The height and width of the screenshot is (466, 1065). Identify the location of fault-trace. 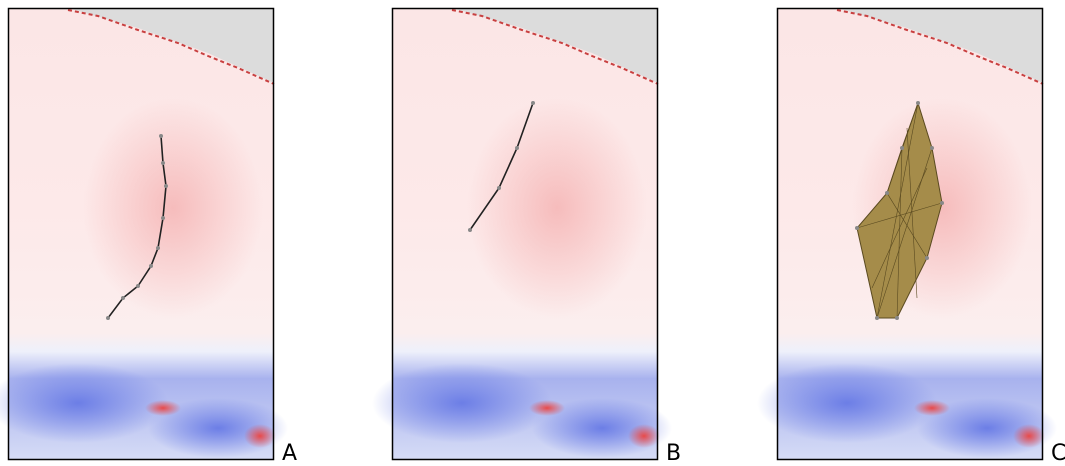
(501, 166).